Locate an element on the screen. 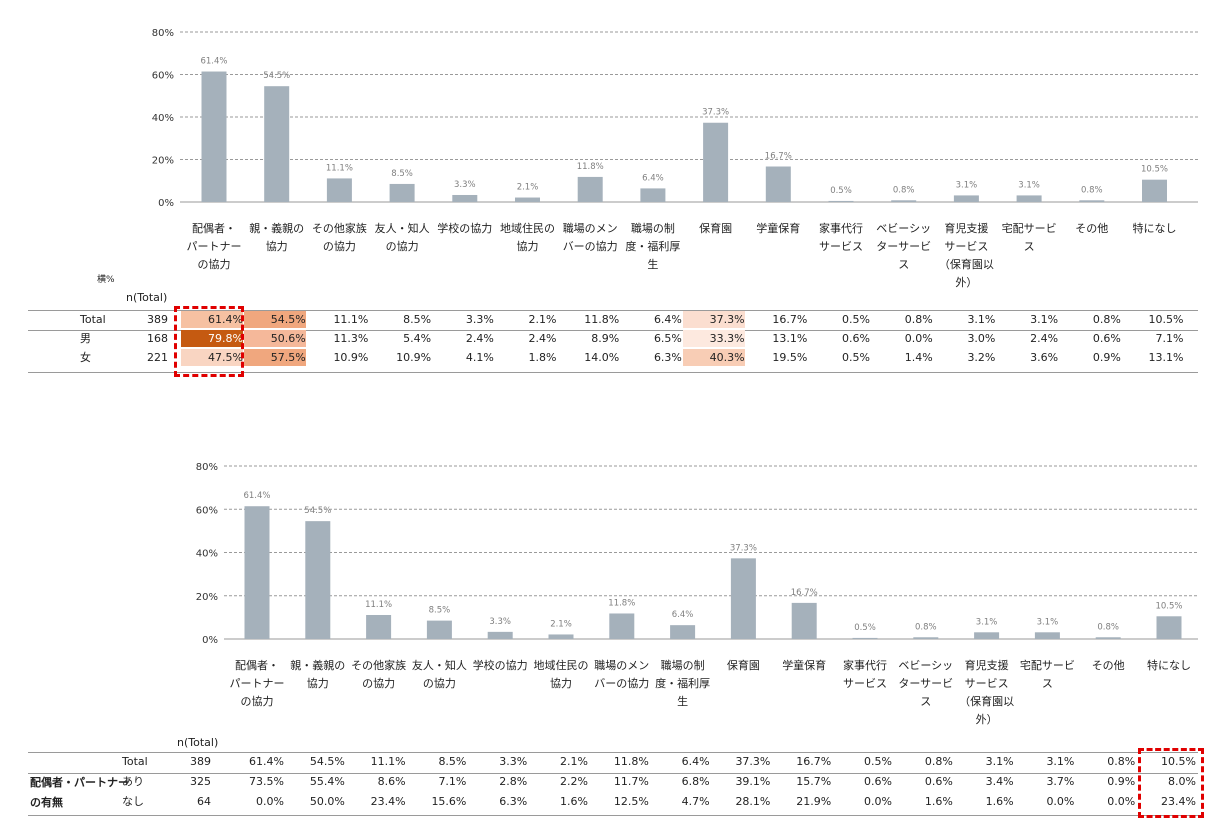  table-cell: 11.8% is located at coordinates (602, 319).